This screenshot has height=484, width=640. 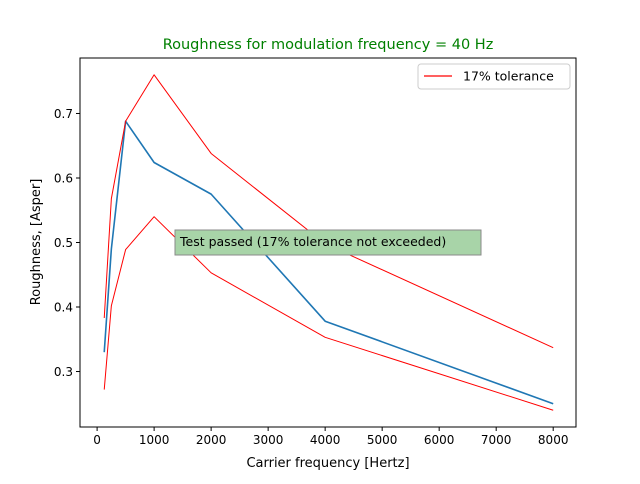 I want to click on y-axis: 0.3 0.4 0.5 0.6 0.7, so click(x=67, y=243).